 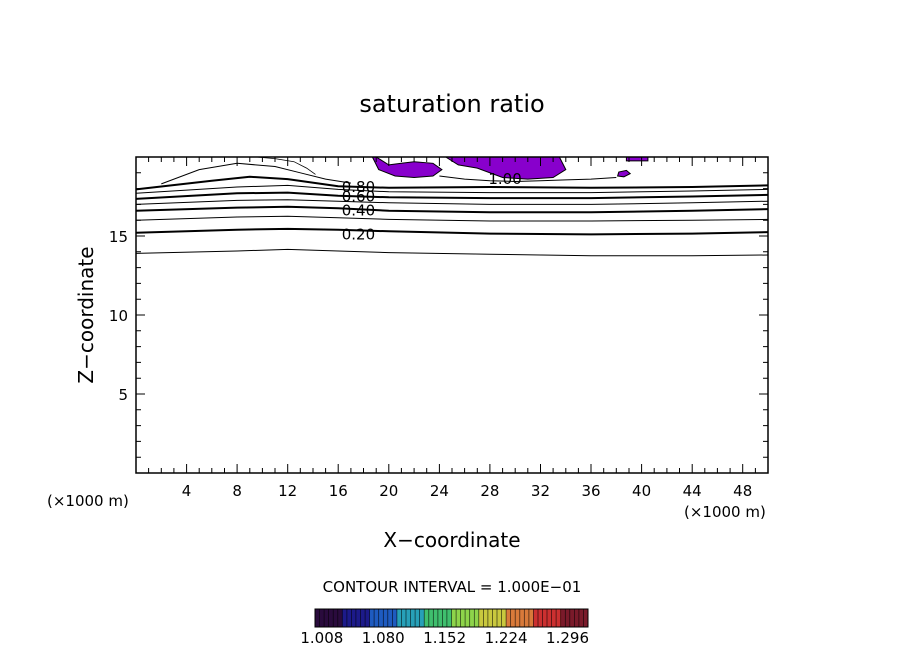 I want to click on x-tick-label-3: 16, so click(x=338, y=491).